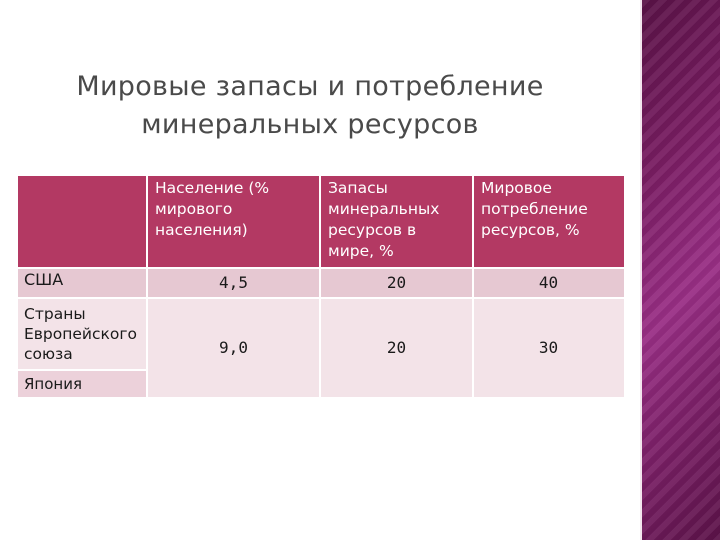 This screenshot has height=540, width=720. Describe the element at coordinates (548, 222) in the screenshot. I see `table-header-consumption: Мировое потребление ресурсов, %` at that location.